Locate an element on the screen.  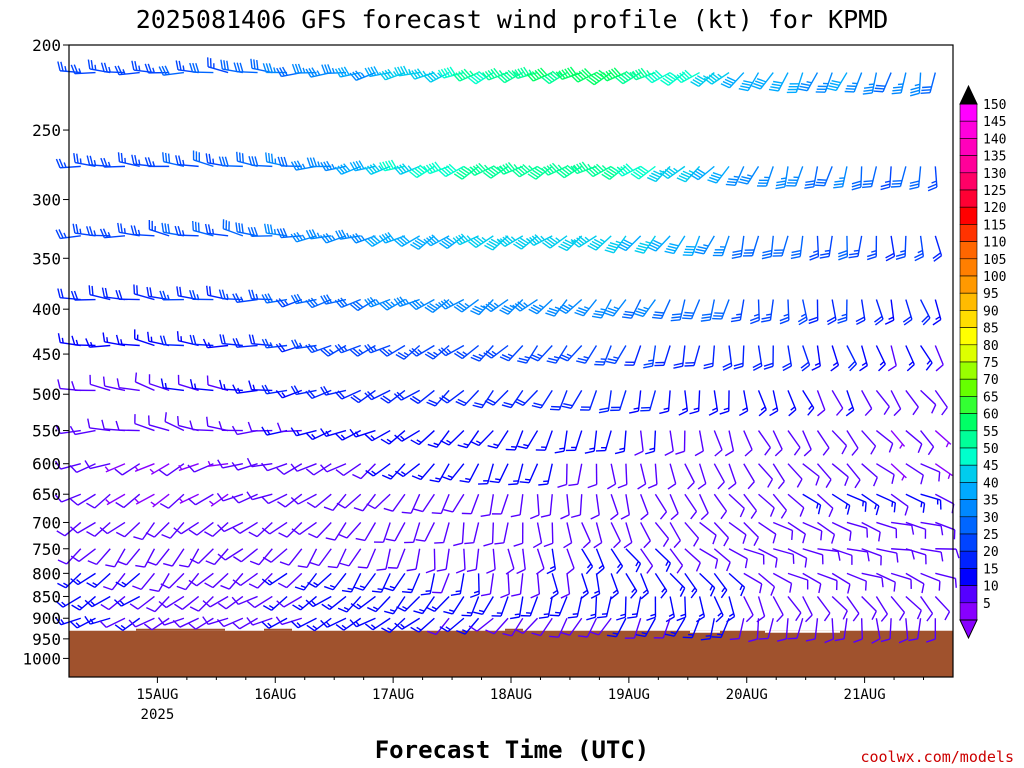
colorbar-label: 40 is located at coordinates (991, 483).